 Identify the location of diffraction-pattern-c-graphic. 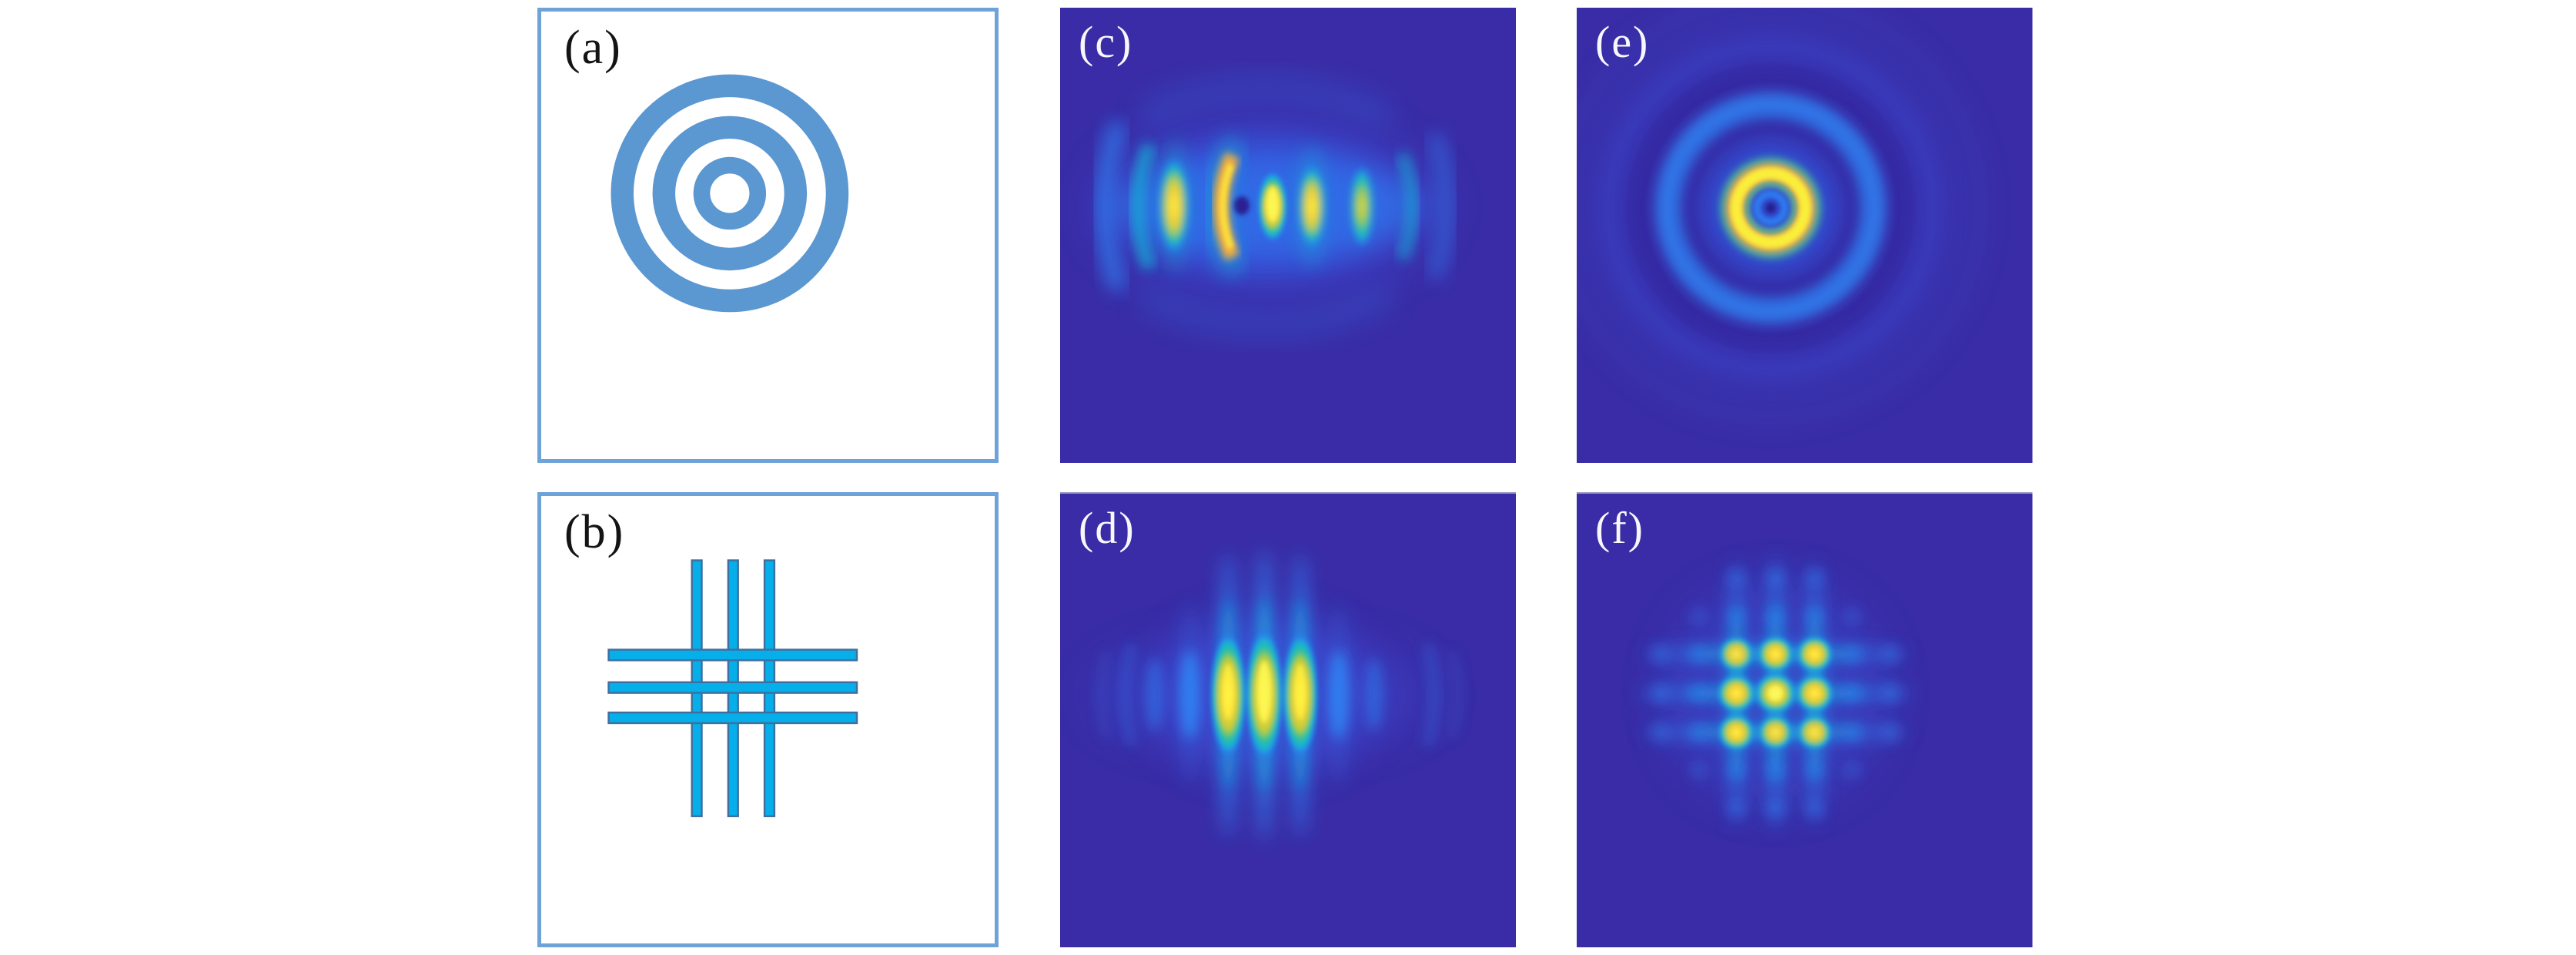
(1273, 206).